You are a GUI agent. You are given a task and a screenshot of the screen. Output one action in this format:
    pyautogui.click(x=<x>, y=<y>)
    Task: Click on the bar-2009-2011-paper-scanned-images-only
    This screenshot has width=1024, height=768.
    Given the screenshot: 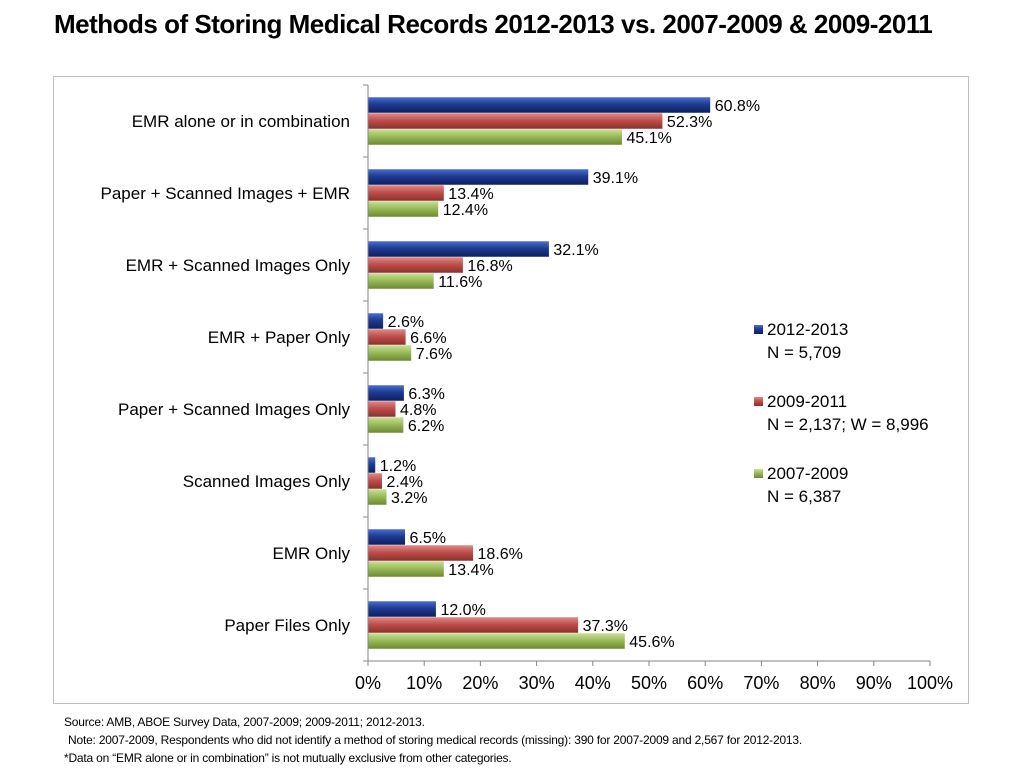 What is the action you would take?
    pyautogui.click(x=382, y=409)
    